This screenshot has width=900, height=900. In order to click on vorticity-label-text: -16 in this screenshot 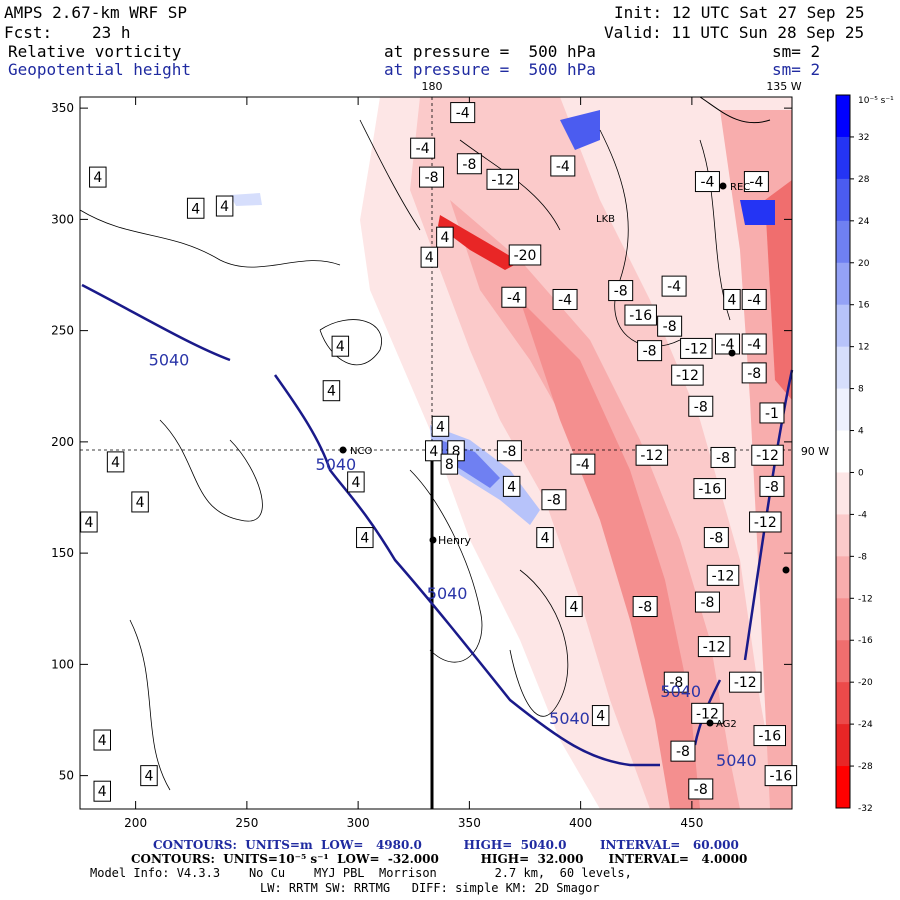, I will do `click(709, 490)`.